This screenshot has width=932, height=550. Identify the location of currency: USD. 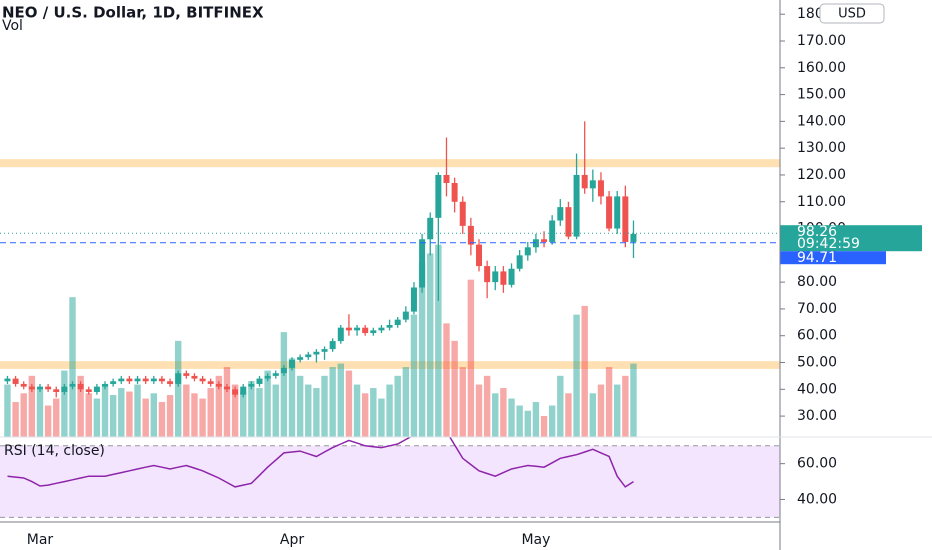
(852, 14).